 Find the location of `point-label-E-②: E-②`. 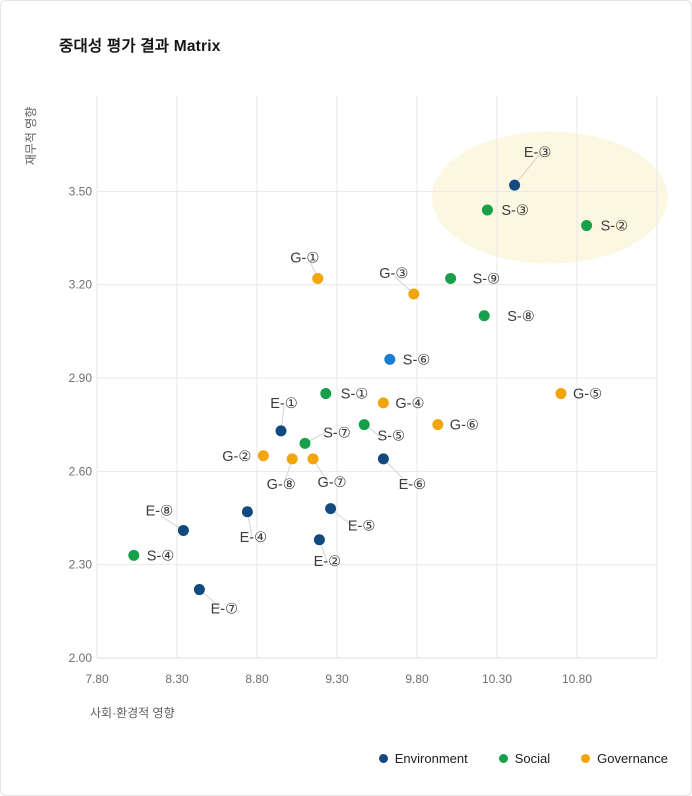

point-label-E-②: E-② is located at coordinates (328, 562).